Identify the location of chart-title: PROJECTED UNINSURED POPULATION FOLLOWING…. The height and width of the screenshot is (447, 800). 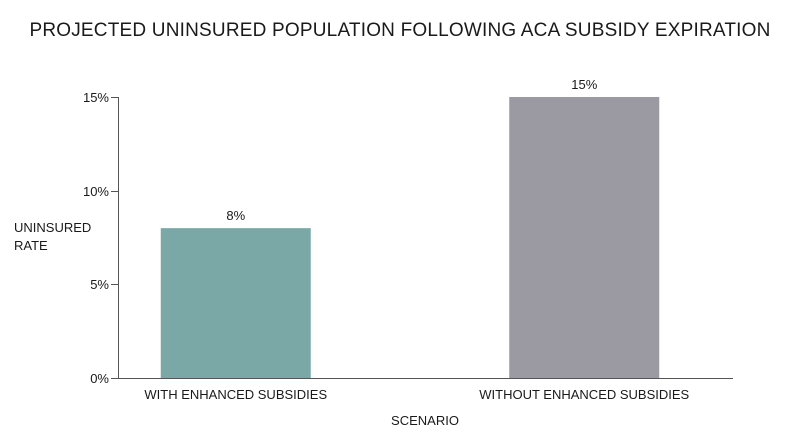
(400, 30).